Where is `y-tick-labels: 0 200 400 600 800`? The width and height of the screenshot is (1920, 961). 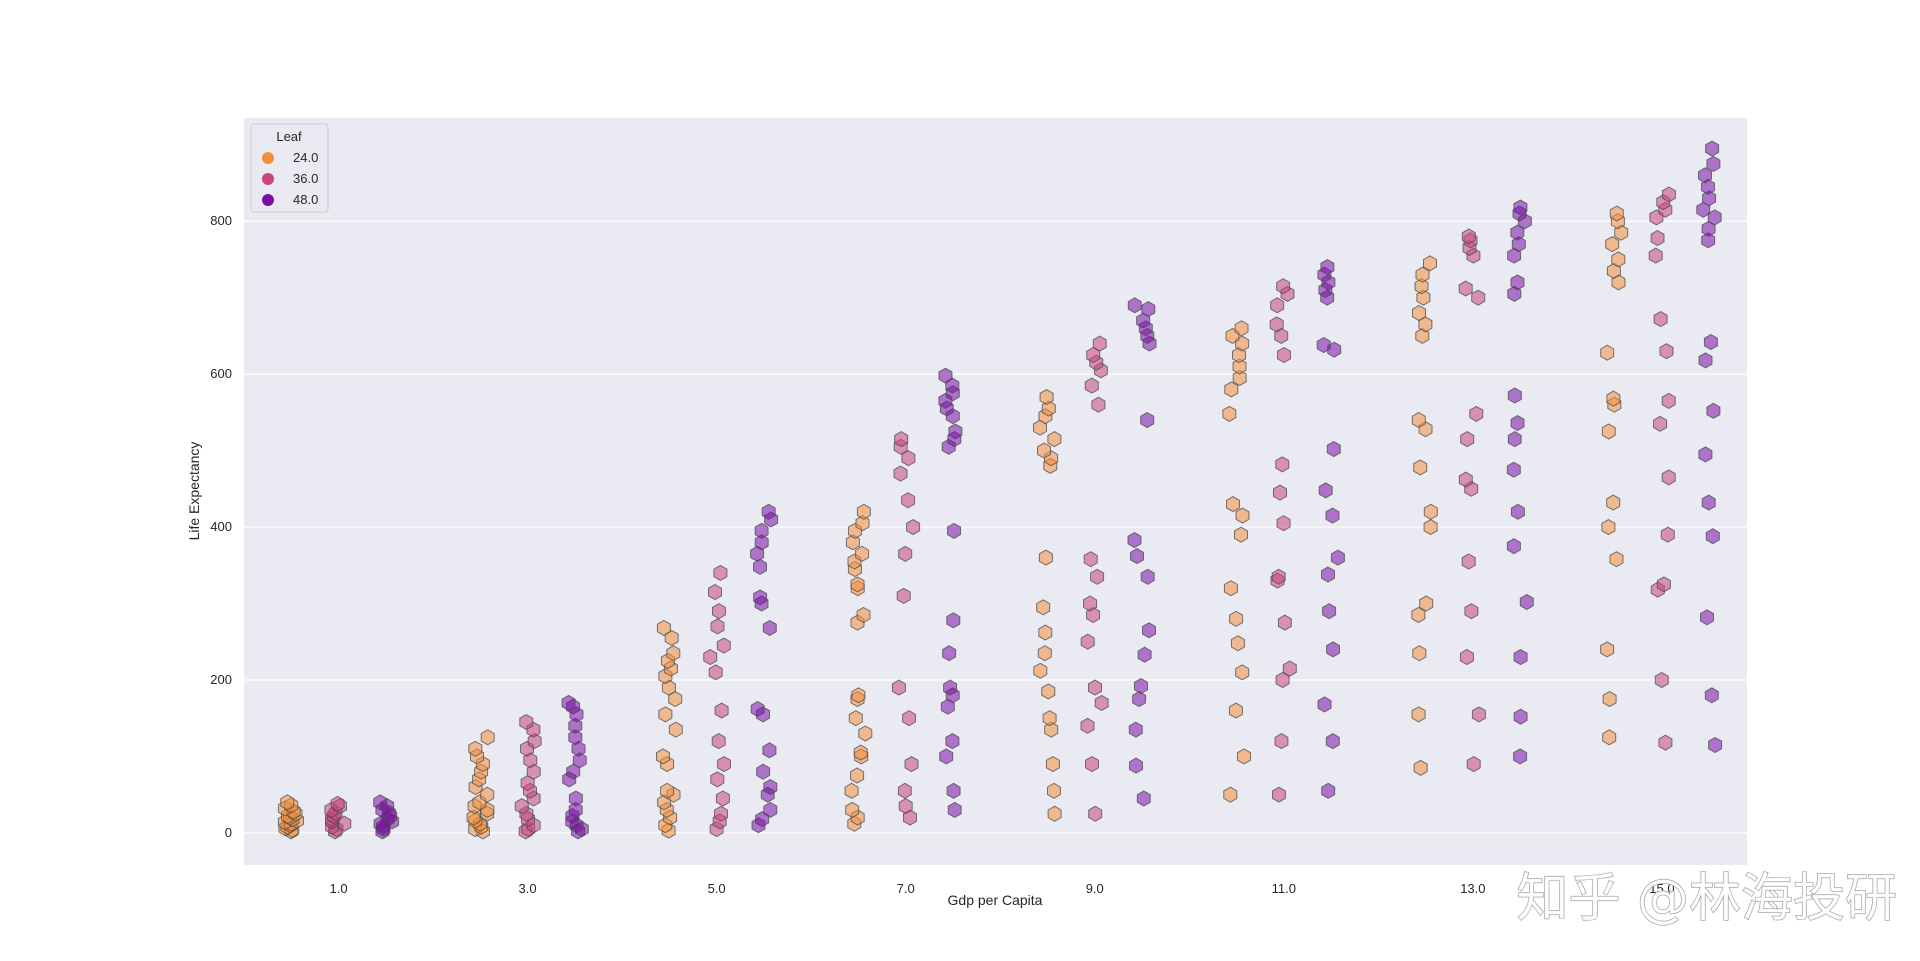
y-tick-labels: 0 200 400 600 800 is located at coordinates (221, 526).